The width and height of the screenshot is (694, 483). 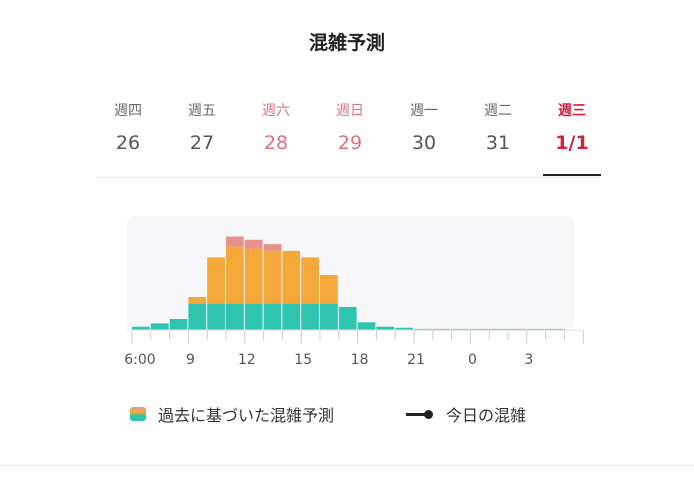 What do you see at coordinates (350, 143) in the screenshot?
I see `tab-date: 29` at bounding box center [350, 143].